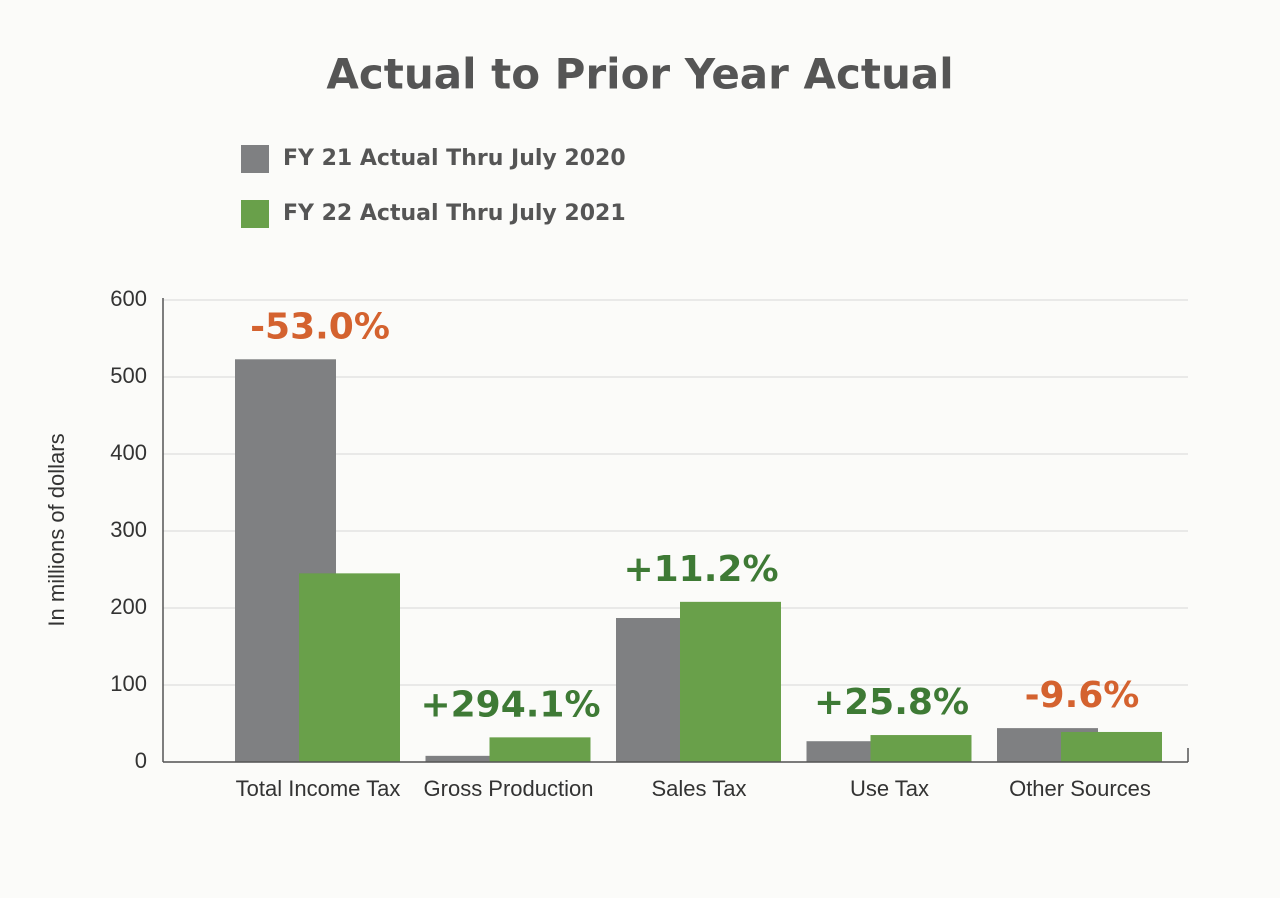  What do you see at coordinates (639, 74) in the screenshot?
I see `chart-title: Actual to Prior Year Actual` at bounding box center [639, 74].